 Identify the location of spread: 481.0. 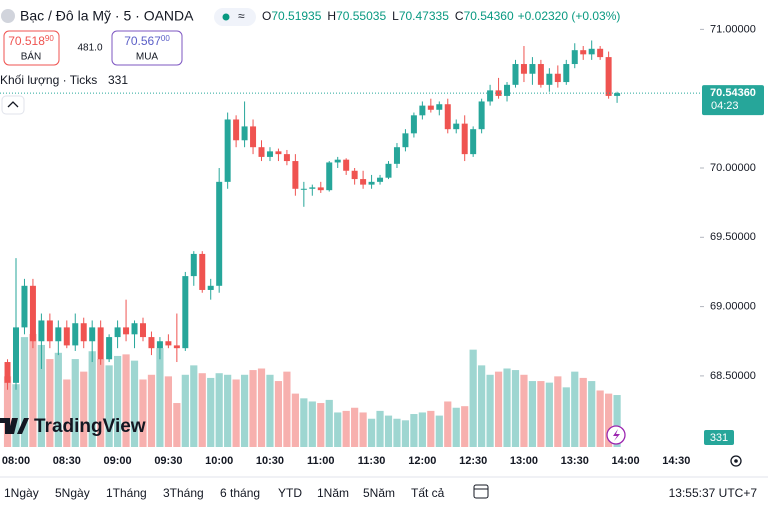
(89, 48).